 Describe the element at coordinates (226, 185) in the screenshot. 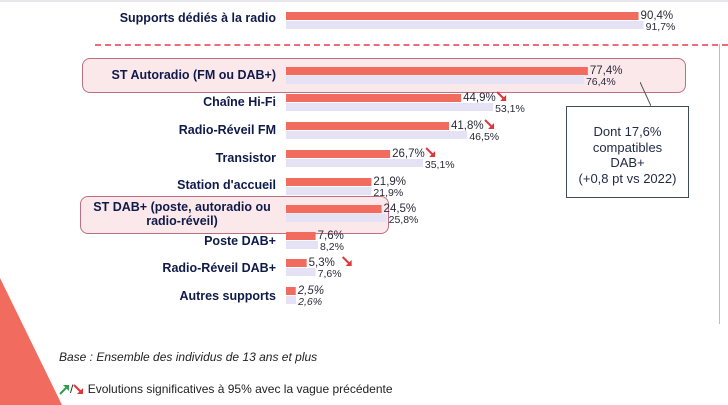

I see `category-label: Station d'accueil` at that location.